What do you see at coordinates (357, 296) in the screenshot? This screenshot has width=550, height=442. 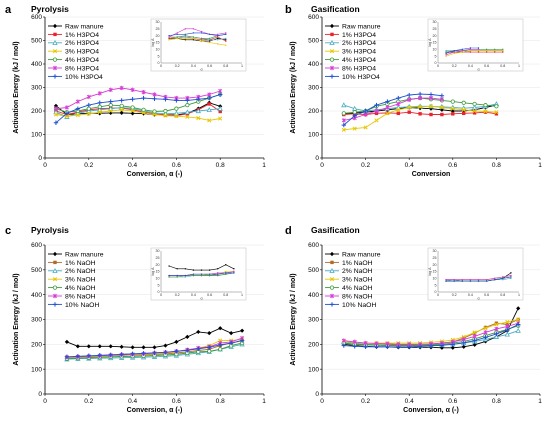 I see `legend-entry: 8% NaOH` at bounding box center [357, 296].